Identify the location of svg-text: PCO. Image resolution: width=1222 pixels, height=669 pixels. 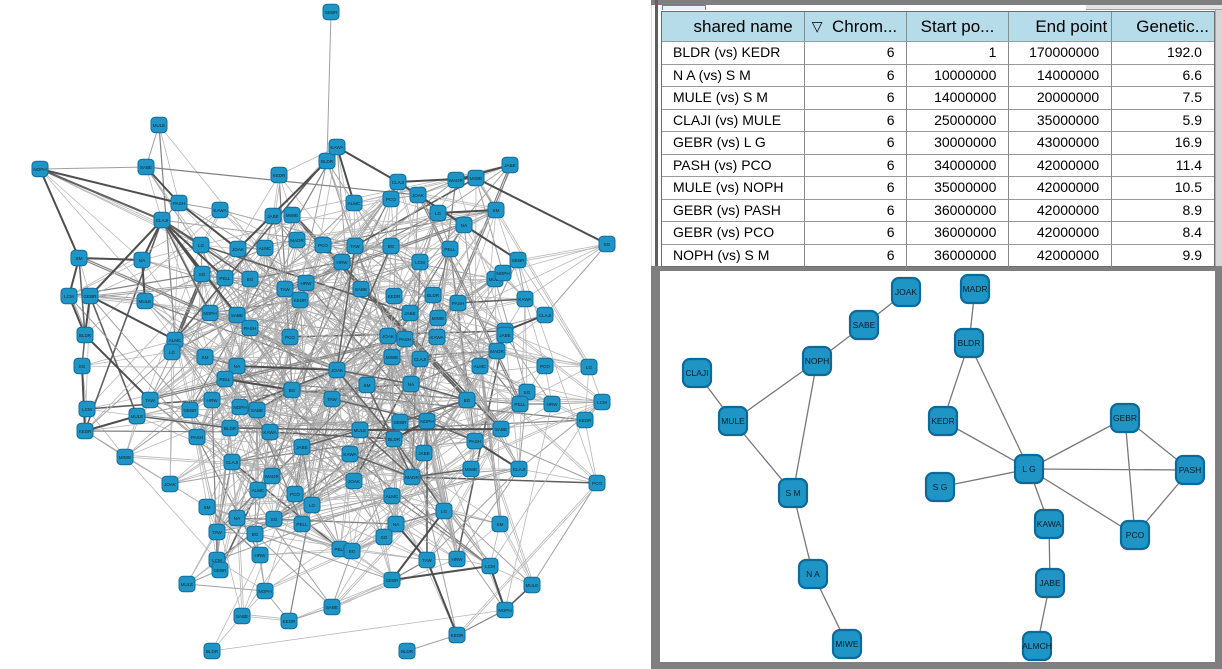
(323, 245).